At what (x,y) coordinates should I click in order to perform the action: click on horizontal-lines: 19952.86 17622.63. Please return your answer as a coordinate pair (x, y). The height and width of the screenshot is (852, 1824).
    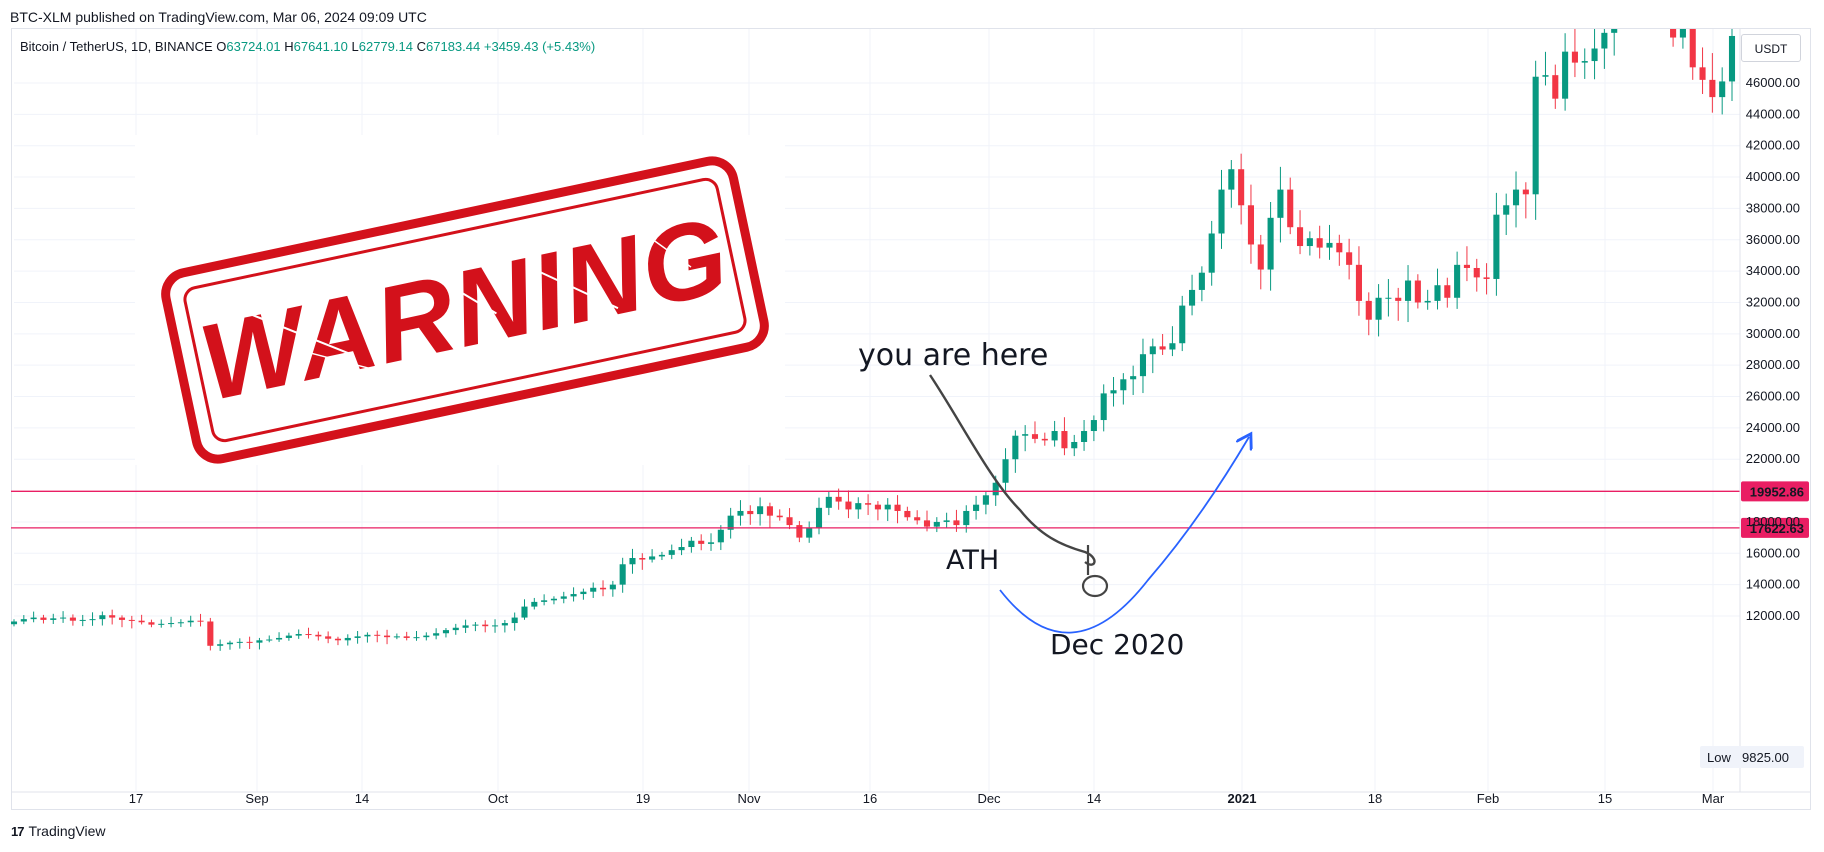
    Looking at the image, I should click on (910, 509).